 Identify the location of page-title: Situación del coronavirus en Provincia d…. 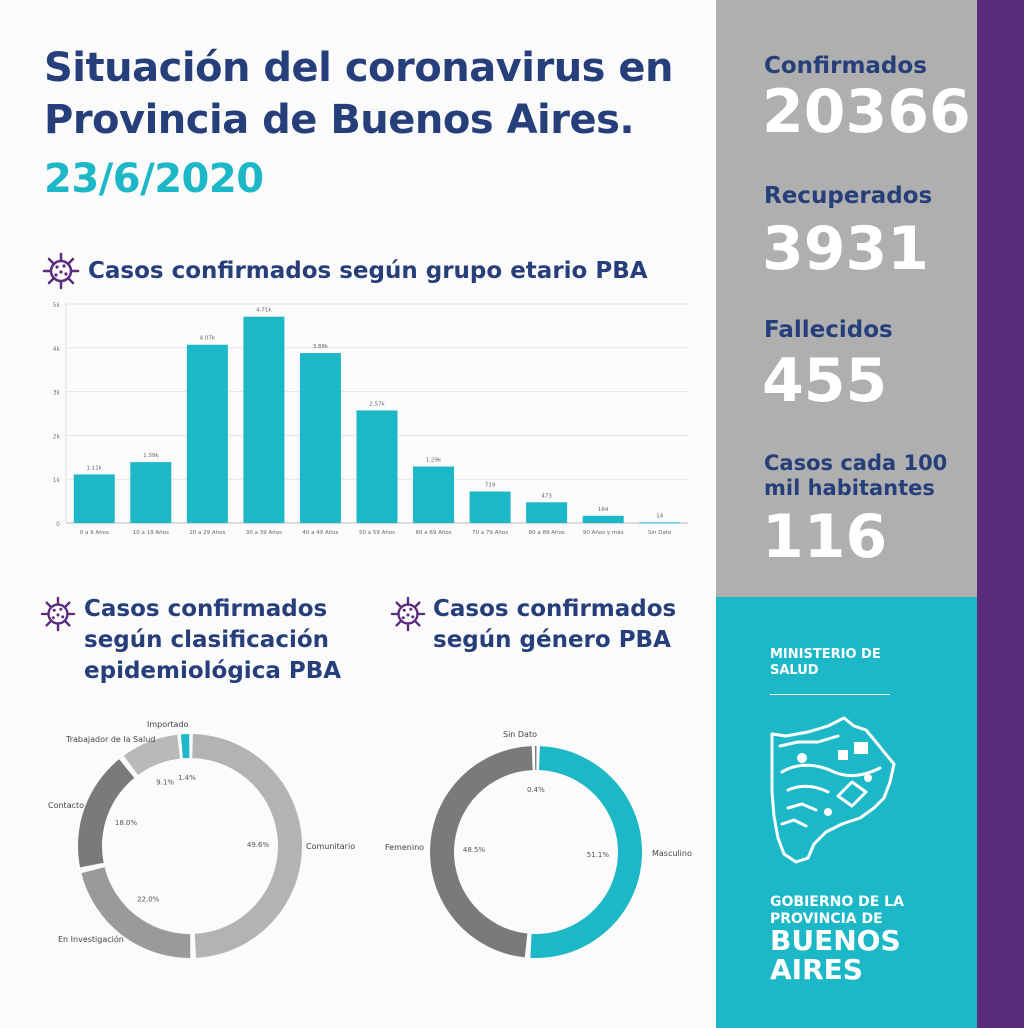
(359, 94).